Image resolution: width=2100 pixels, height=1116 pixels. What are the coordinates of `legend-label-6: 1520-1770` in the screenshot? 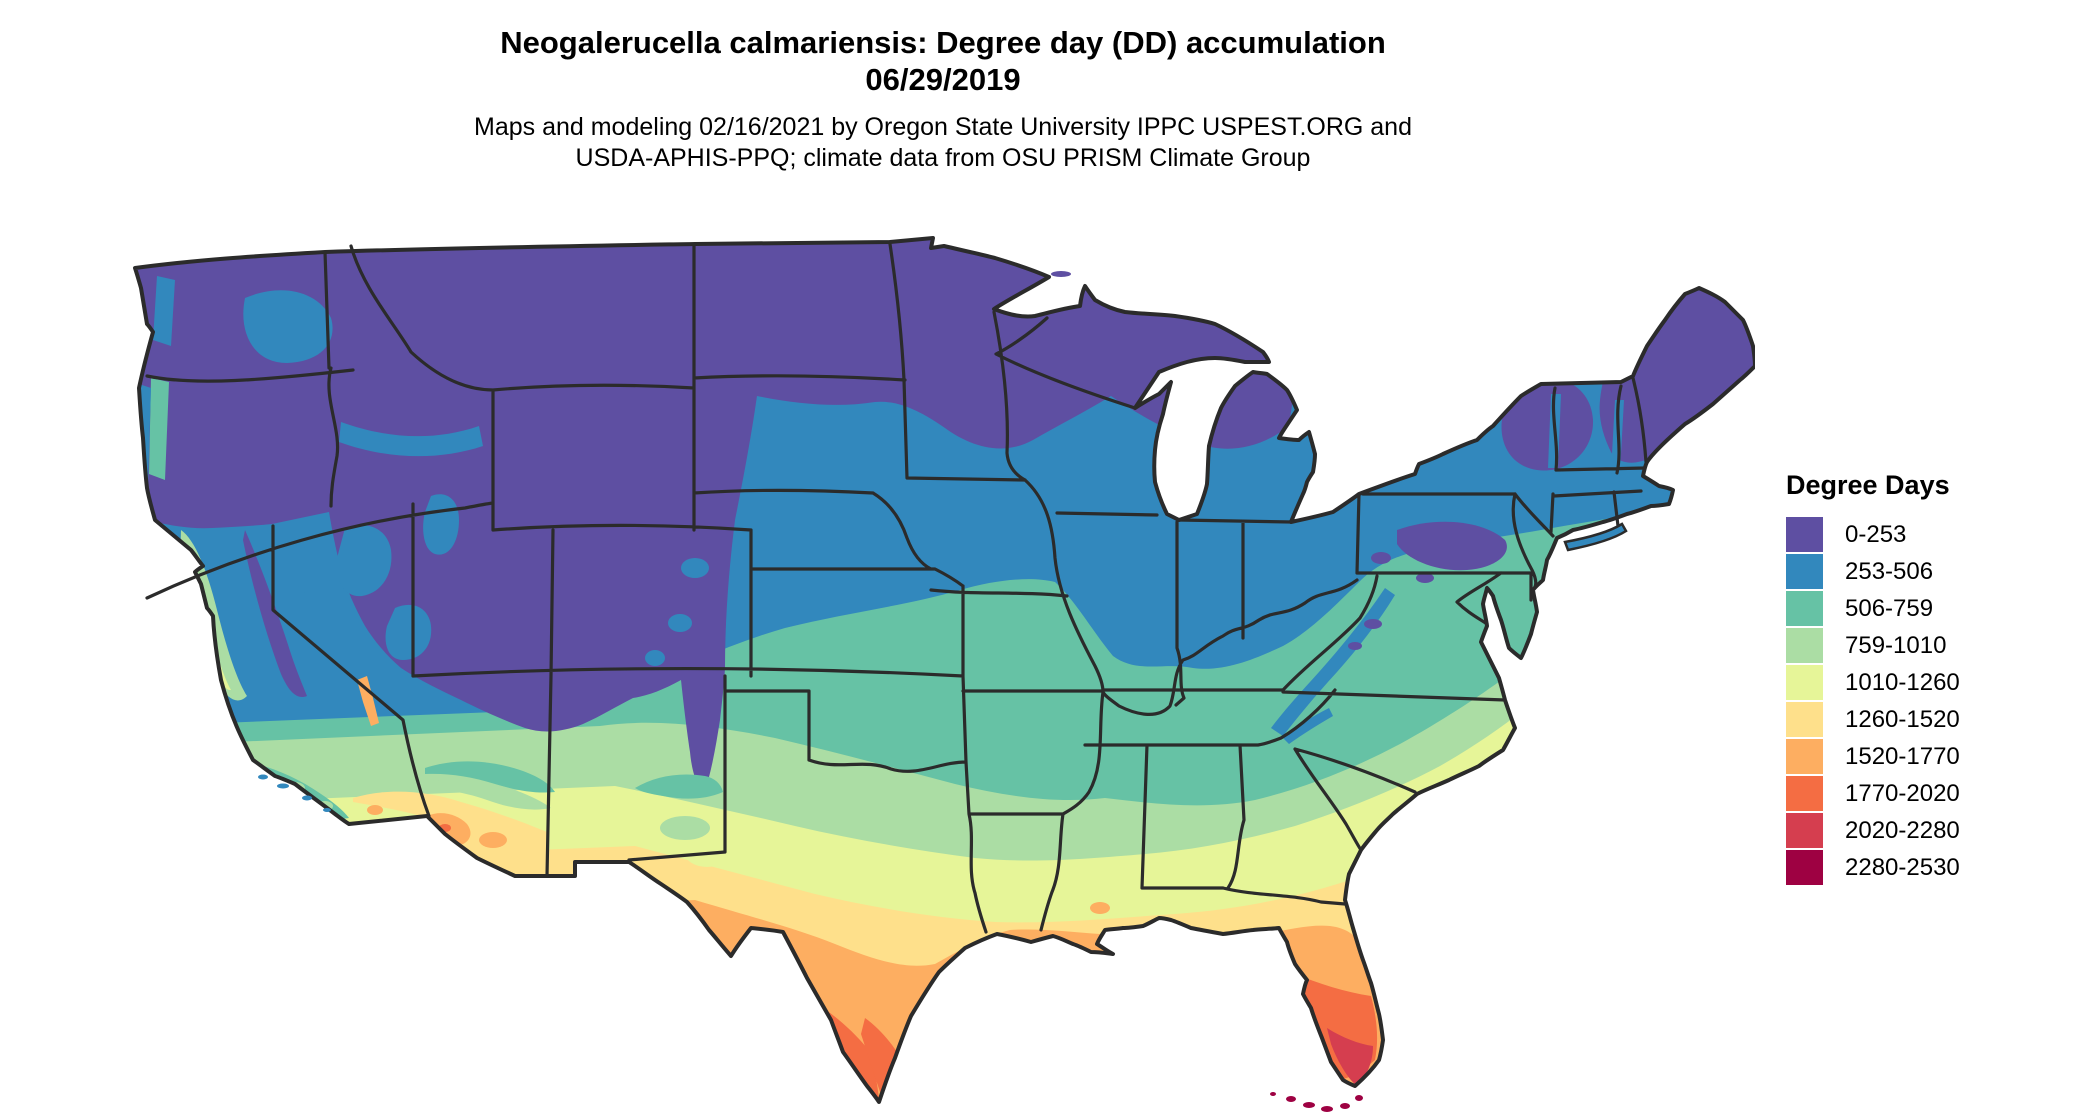 It's located at (1902, 756).